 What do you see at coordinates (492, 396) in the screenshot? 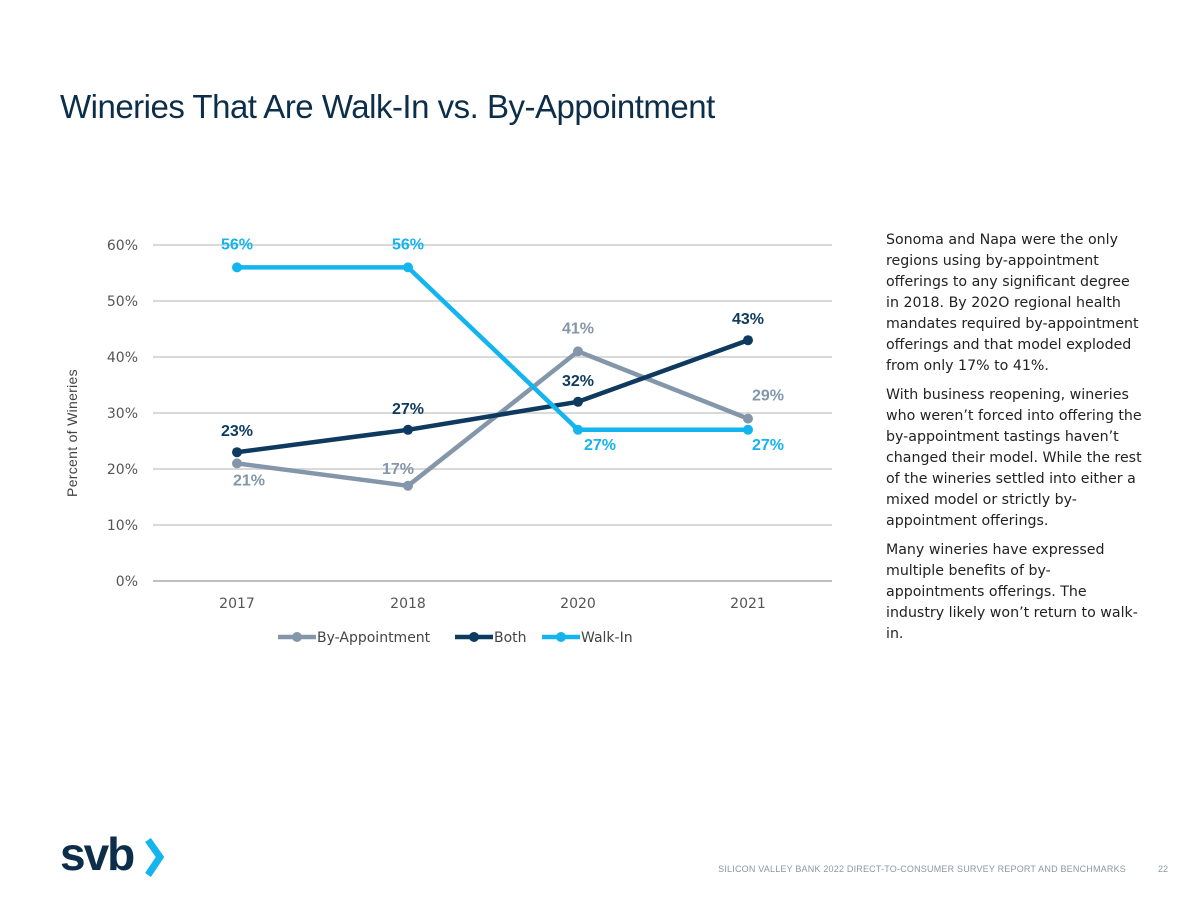
I see `series-line-both` at bounding box center [492, 396].